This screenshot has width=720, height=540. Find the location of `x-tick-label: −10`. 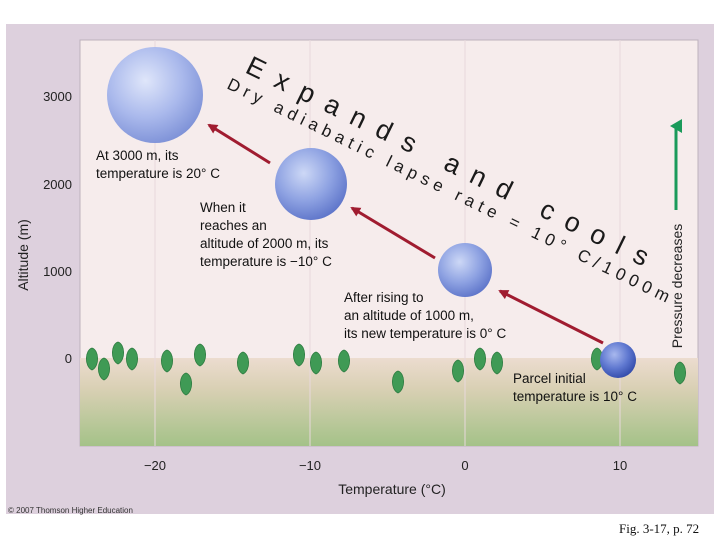

x-tick-label: −10 is located at coordinates (310, 465).